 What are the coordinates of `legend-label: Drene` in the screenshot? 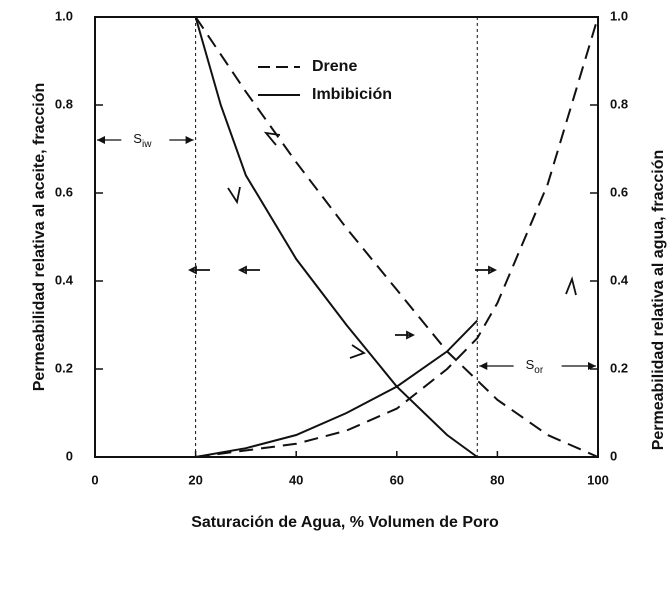 It's located at (334, 66).